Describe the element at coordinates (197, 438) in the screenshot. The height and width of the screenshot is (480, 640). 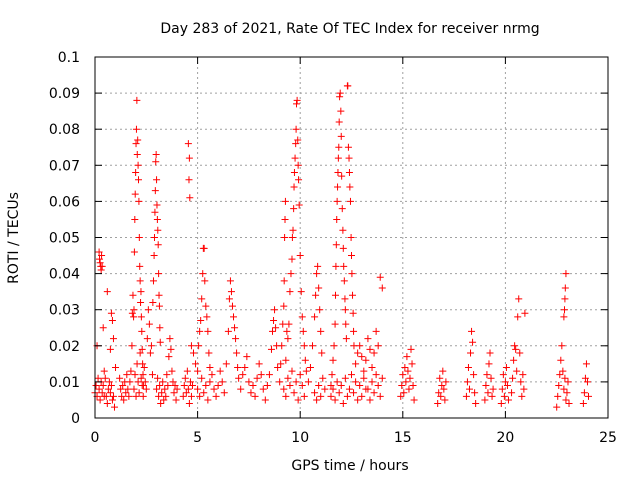
I see `x-tick-label: 5` at that location.